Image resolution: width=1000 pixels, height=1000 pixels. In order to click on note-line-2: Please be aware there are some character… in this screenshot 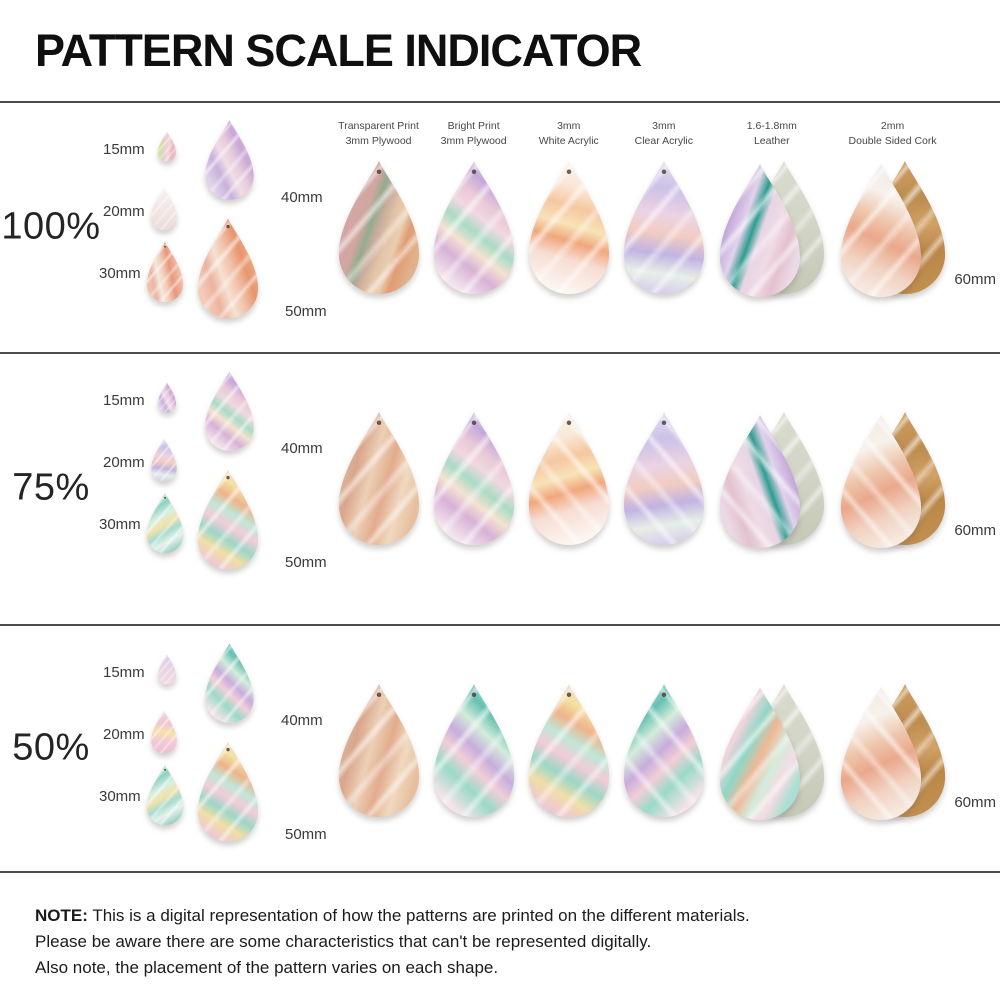, I will do `click(343, 941)`.